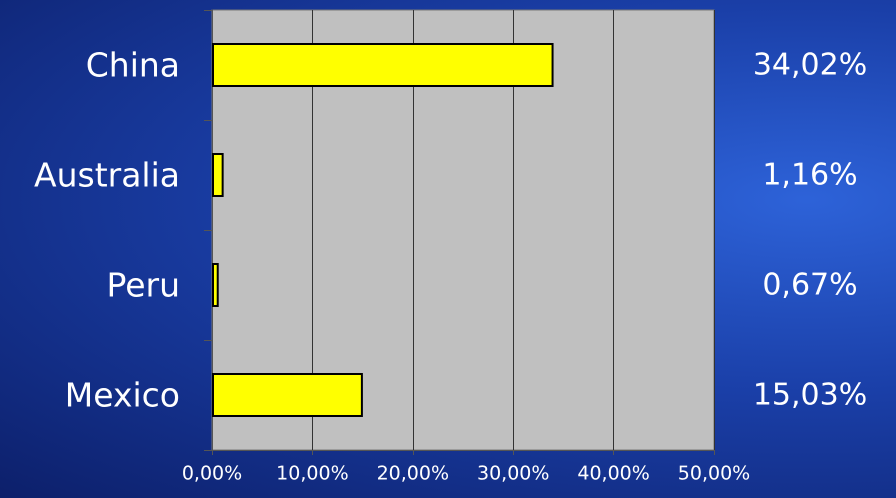 This screenshot has height=498, width=896. Describe the element at coordinates (312, 473) in the screenshot. I see `x-tick-label: 10,00%` at that location.